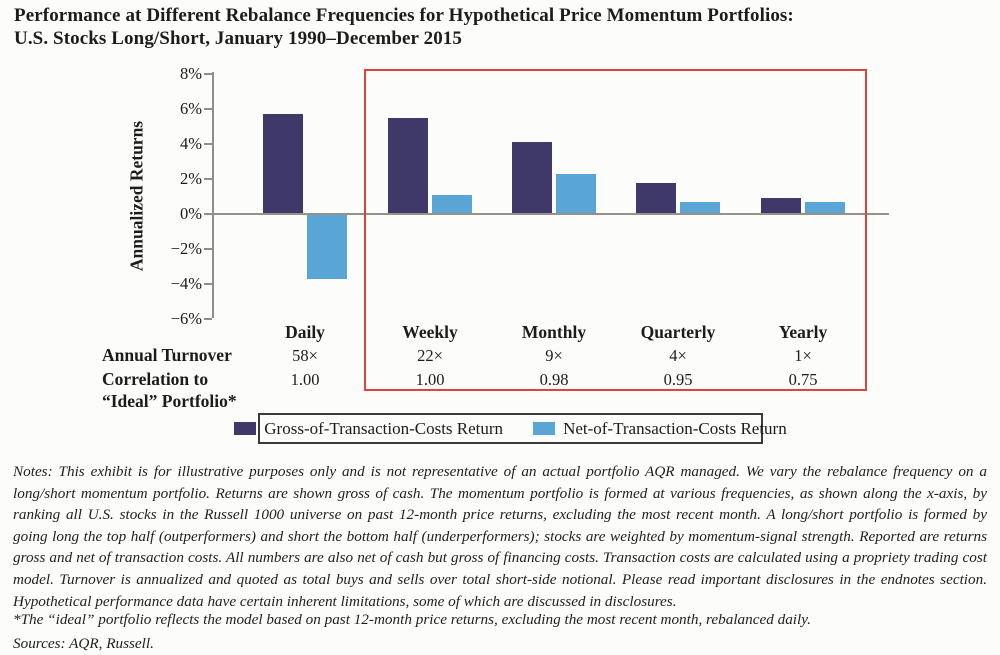 The height and width of the screenshot is (655, 1000). What do you see at coordinates (452, 204) in the screenshot?
I see `bar-net-weekly` at bounding box center [452, 204].